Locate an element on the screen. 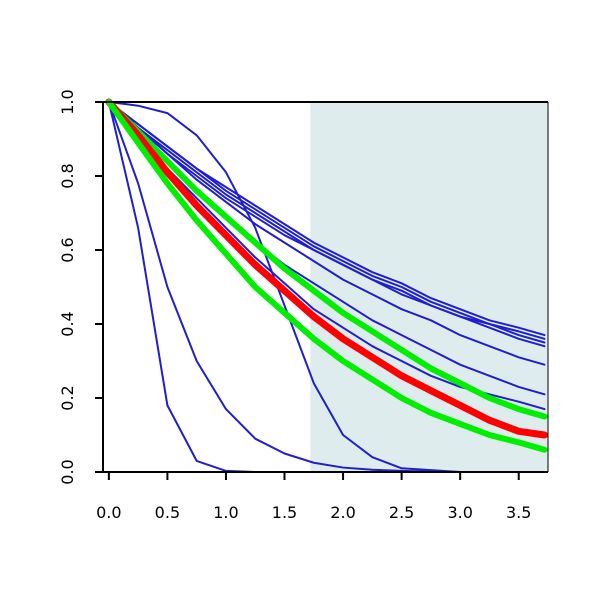 This screenshot has width=600, height=600. x-tick-label: 1.0 is located at coordinates (225, 512).